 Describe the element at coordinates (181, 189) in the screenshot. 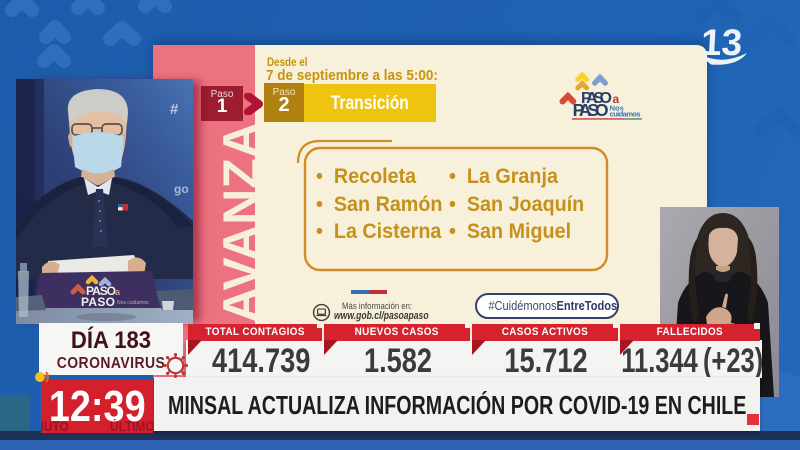

I see `svg-text: go` at that location.